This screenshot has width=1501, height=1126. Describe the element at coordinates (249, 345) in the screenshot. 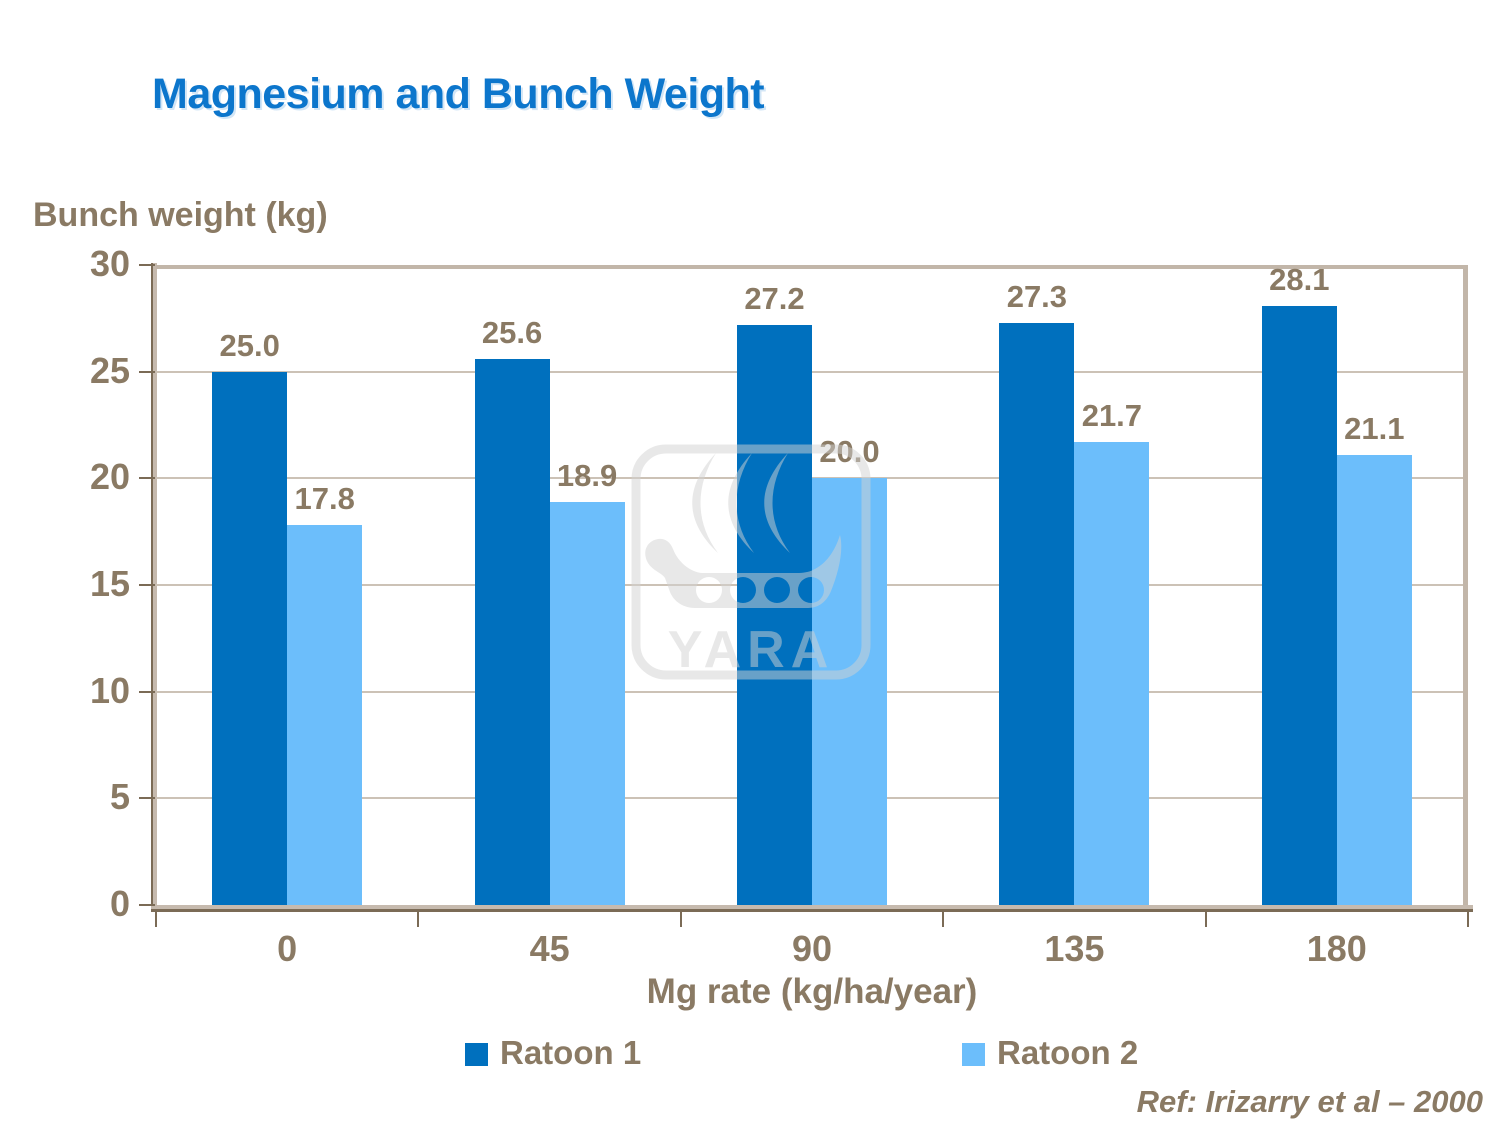

I see `bar-value-label: 25.0` at that location.